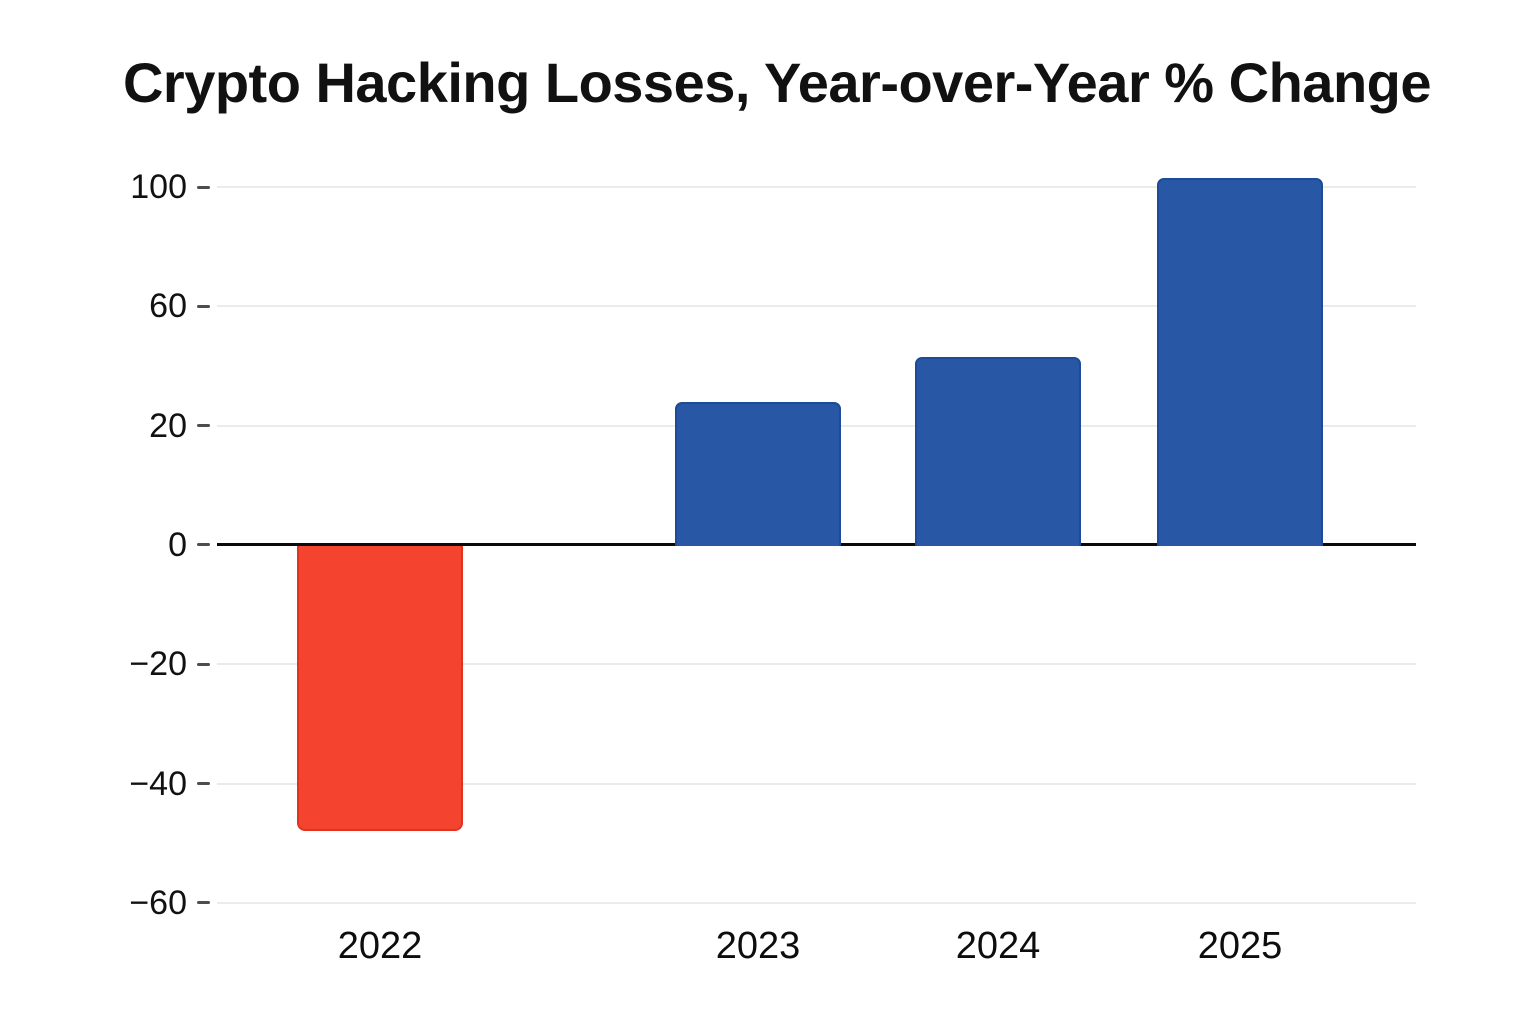 The height and width of the screenshot is (1024, 1536). I want to click on y-tick-label: 20, so click(168, 425).